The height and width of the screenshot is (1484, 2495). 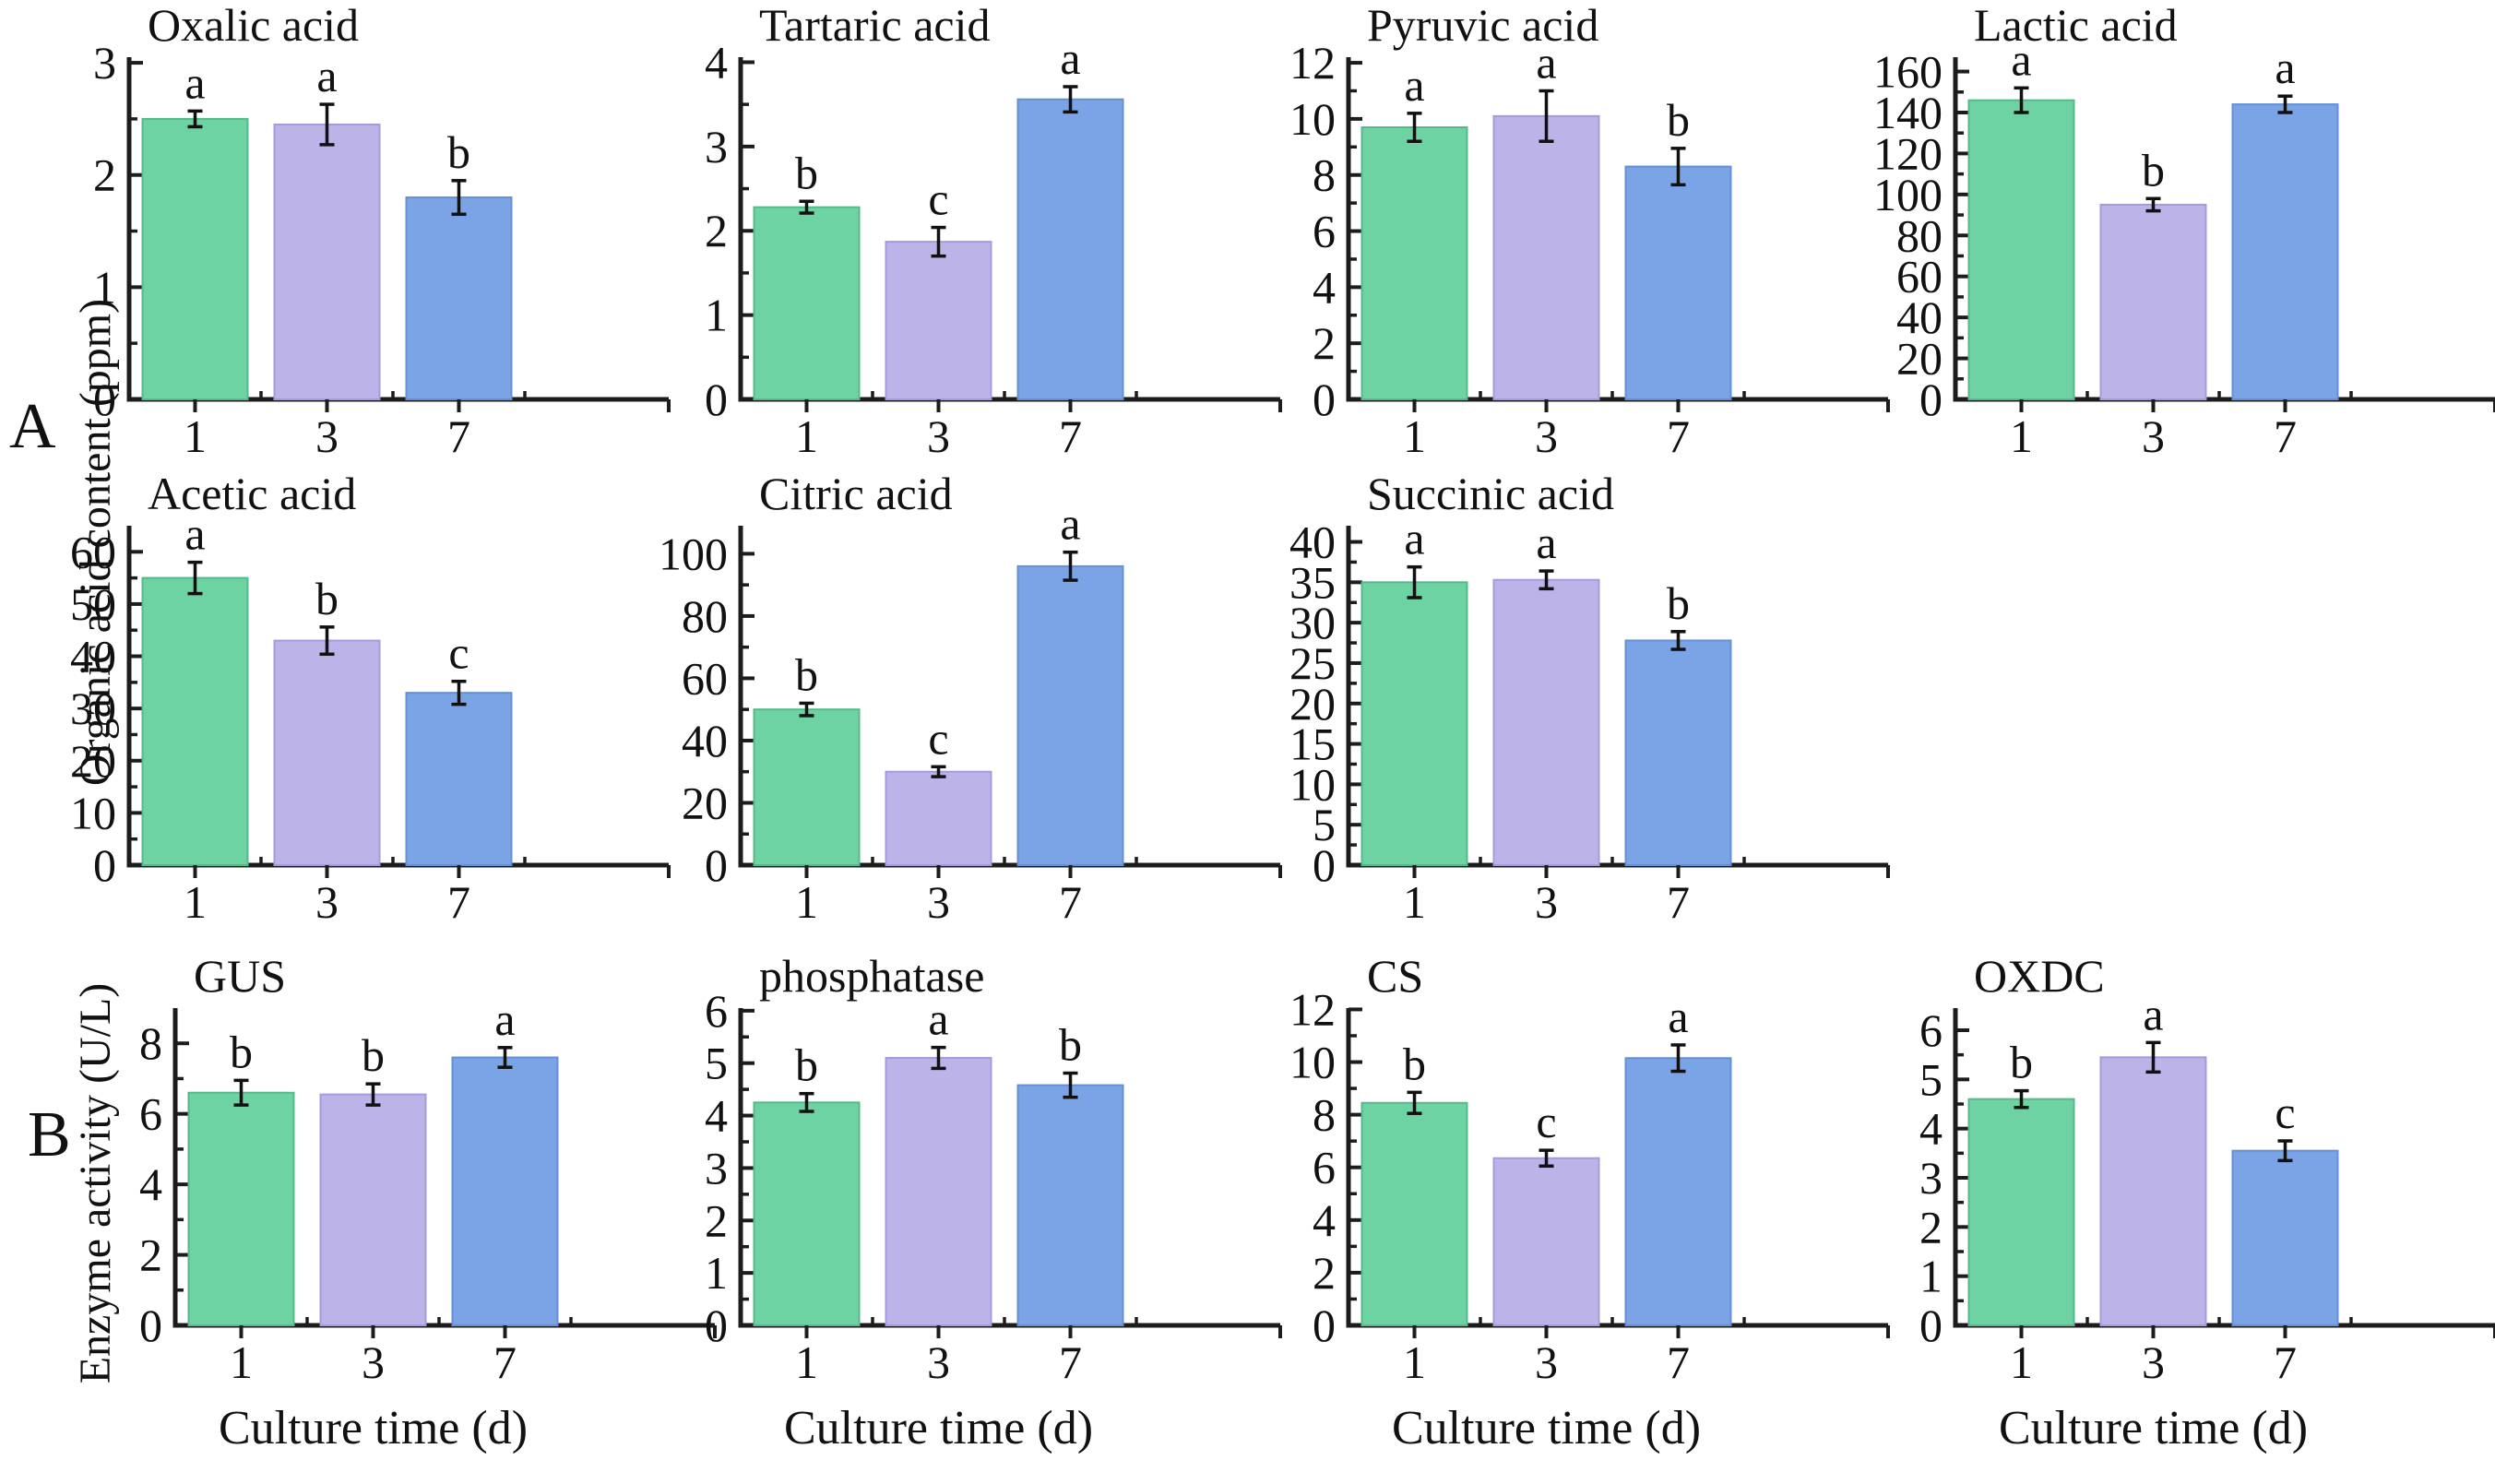 I want to click on y-tick-label: 1, so click(x=717, y=315).